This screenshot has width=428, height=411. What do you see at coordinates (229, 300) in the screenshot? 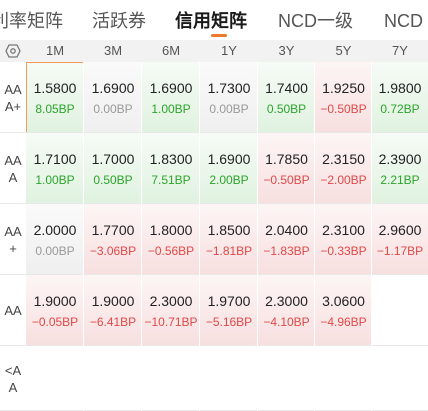
I see `yield-value: 1.9700` at bounding box center [229, 300].